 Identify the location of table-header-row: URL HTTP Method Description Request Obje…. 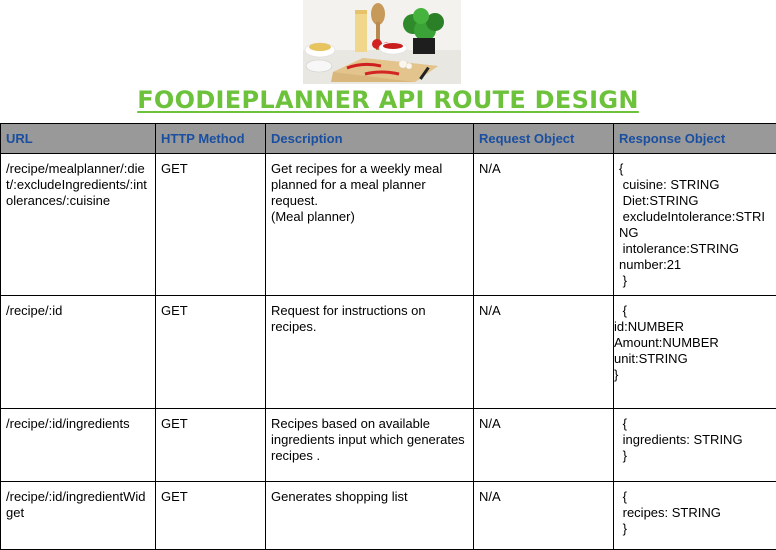
(388, 139).